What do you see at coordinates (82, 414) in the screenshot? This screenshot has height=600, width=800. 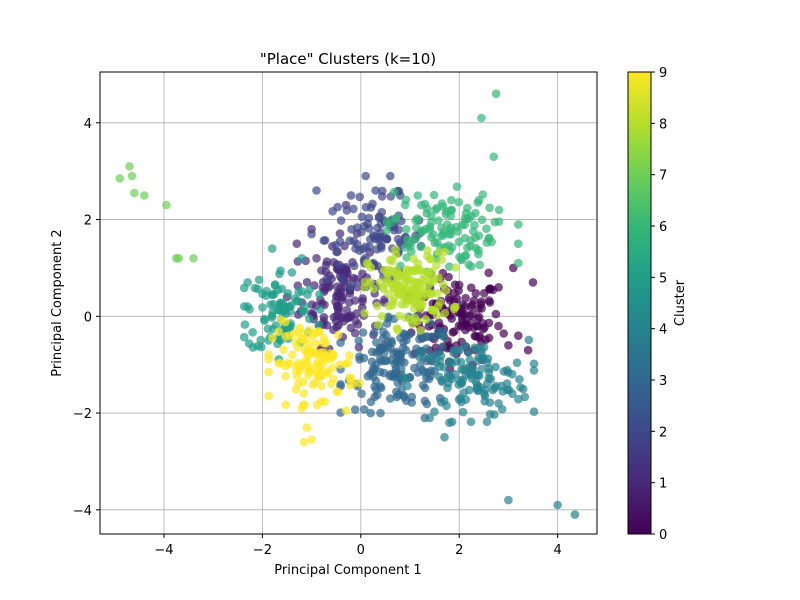 I see `y-tick-label: −2` at bounding box center [82, 414].